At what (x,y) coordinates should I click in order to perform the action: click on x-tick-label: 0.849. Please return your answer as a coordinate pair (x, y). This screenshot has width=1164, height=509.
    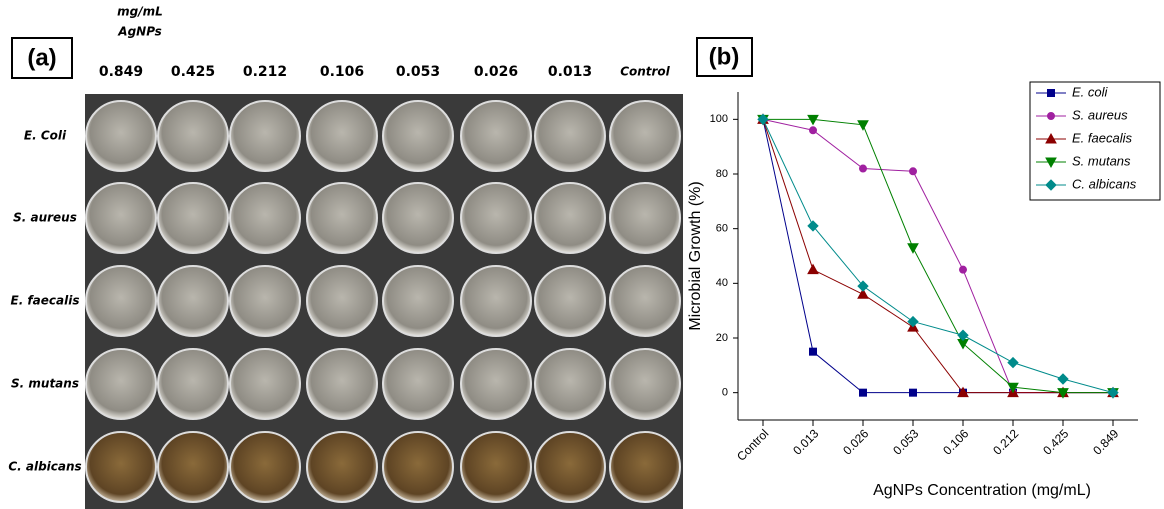
    Looking at the image, I should click on (1105, 441).